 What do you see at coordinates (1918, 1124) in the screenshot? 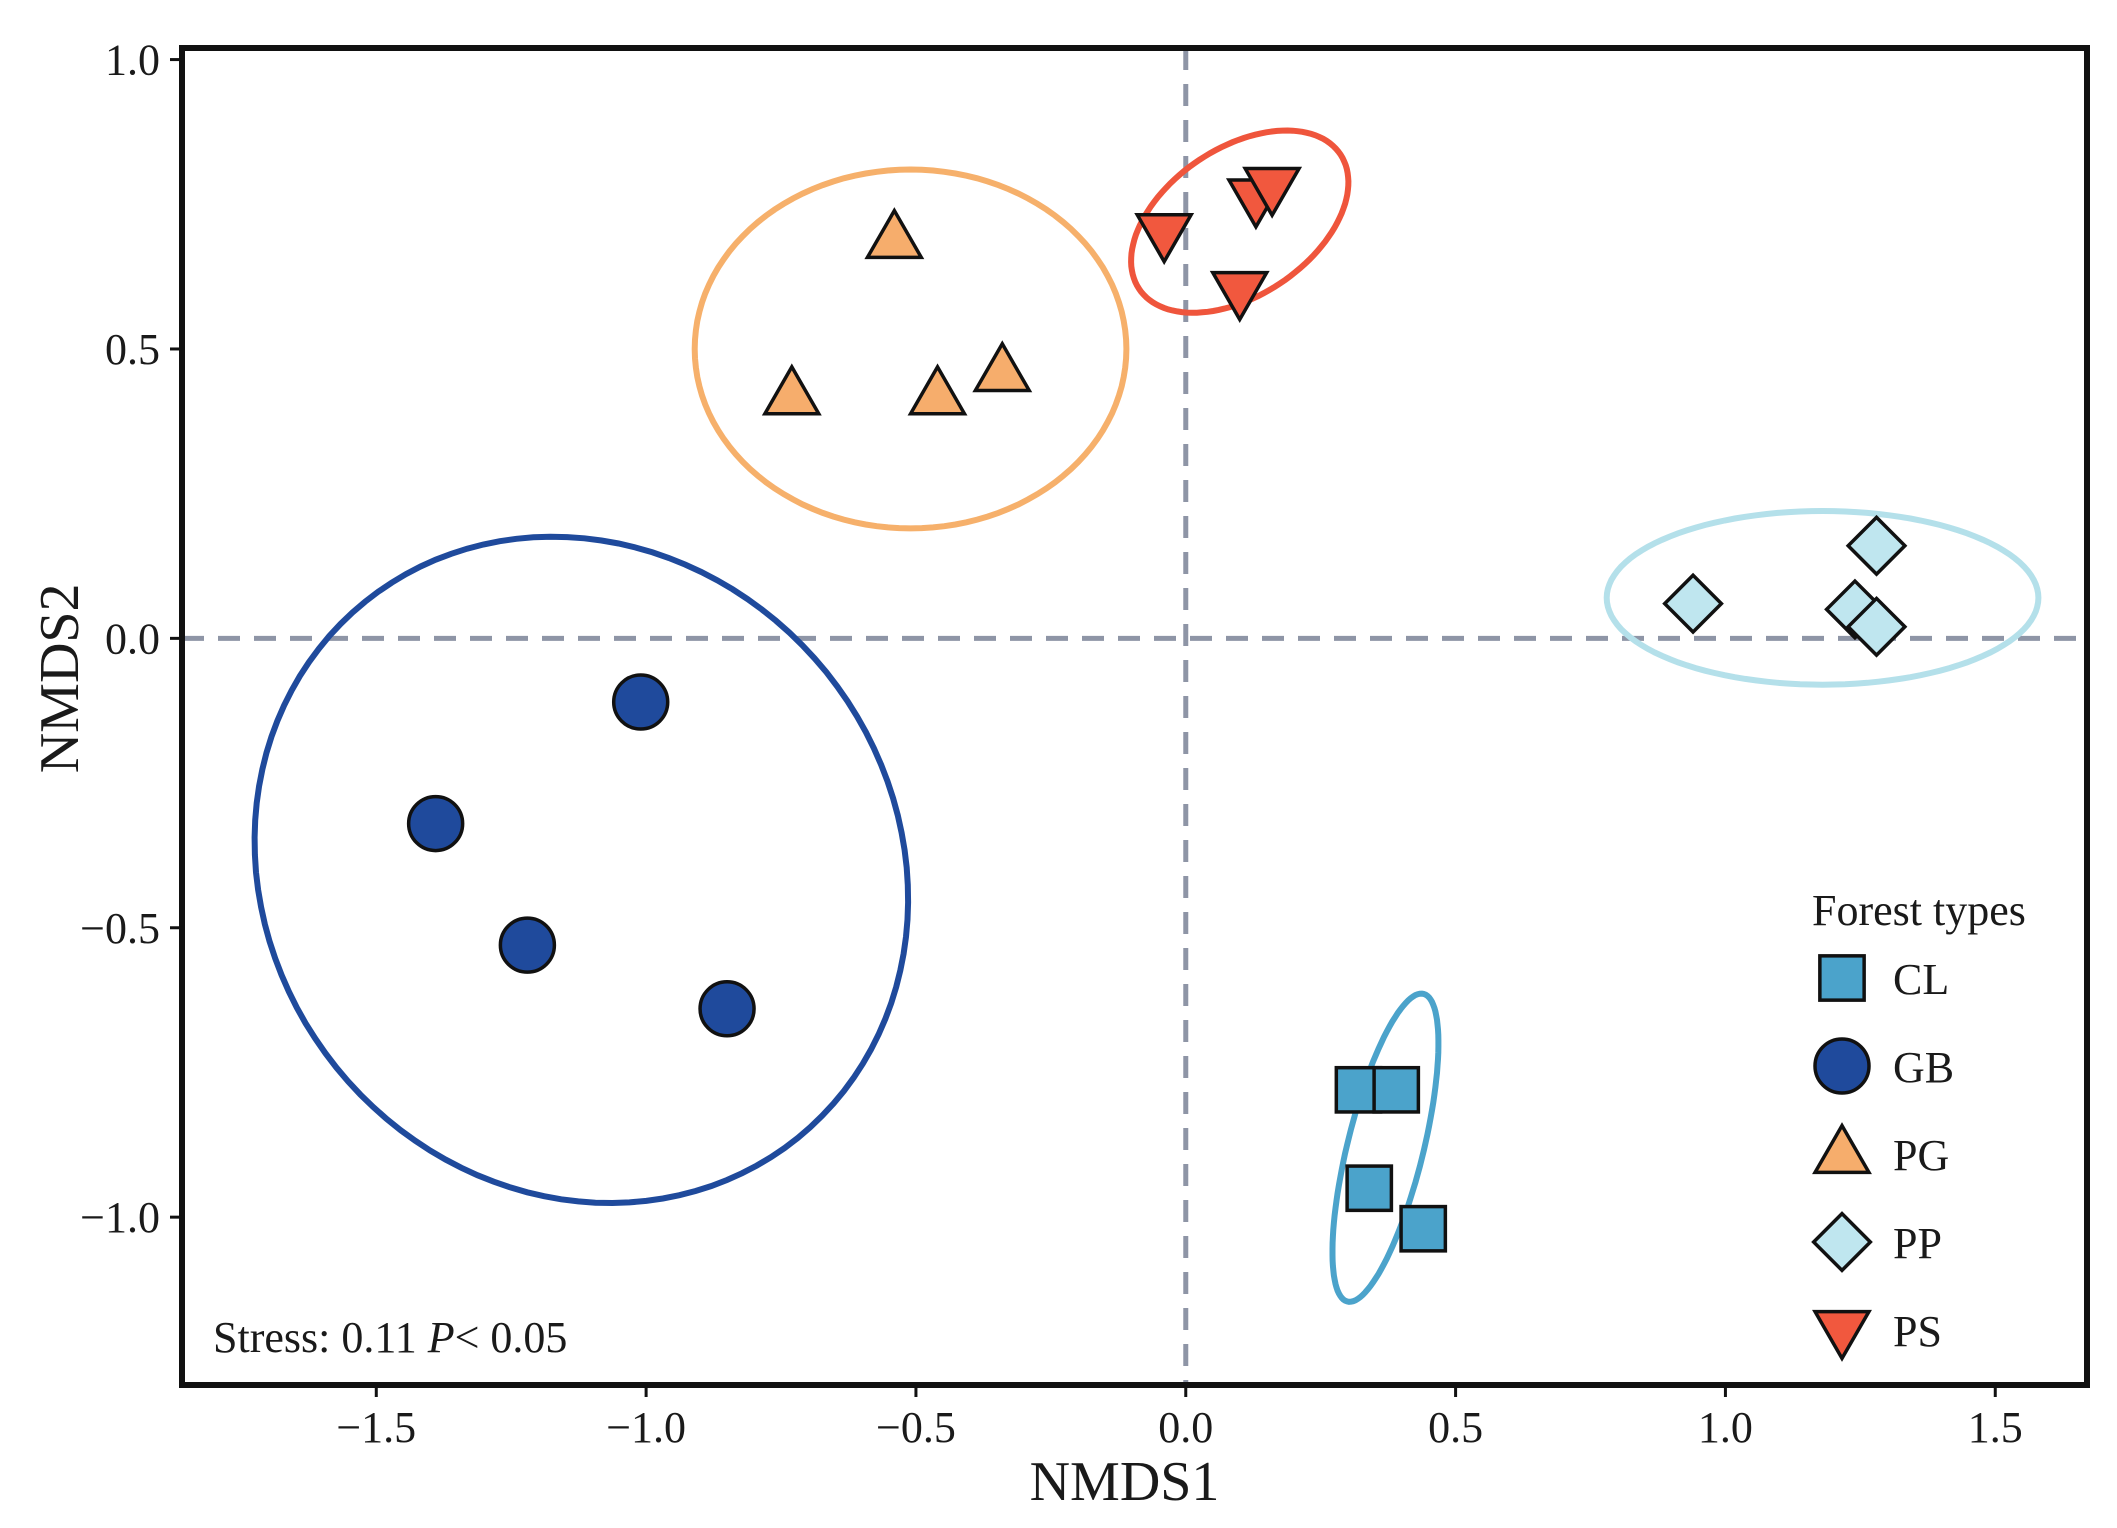
I see `legend: Forest types CL GB PG PP PS` at bounding box center [1918, 1124].